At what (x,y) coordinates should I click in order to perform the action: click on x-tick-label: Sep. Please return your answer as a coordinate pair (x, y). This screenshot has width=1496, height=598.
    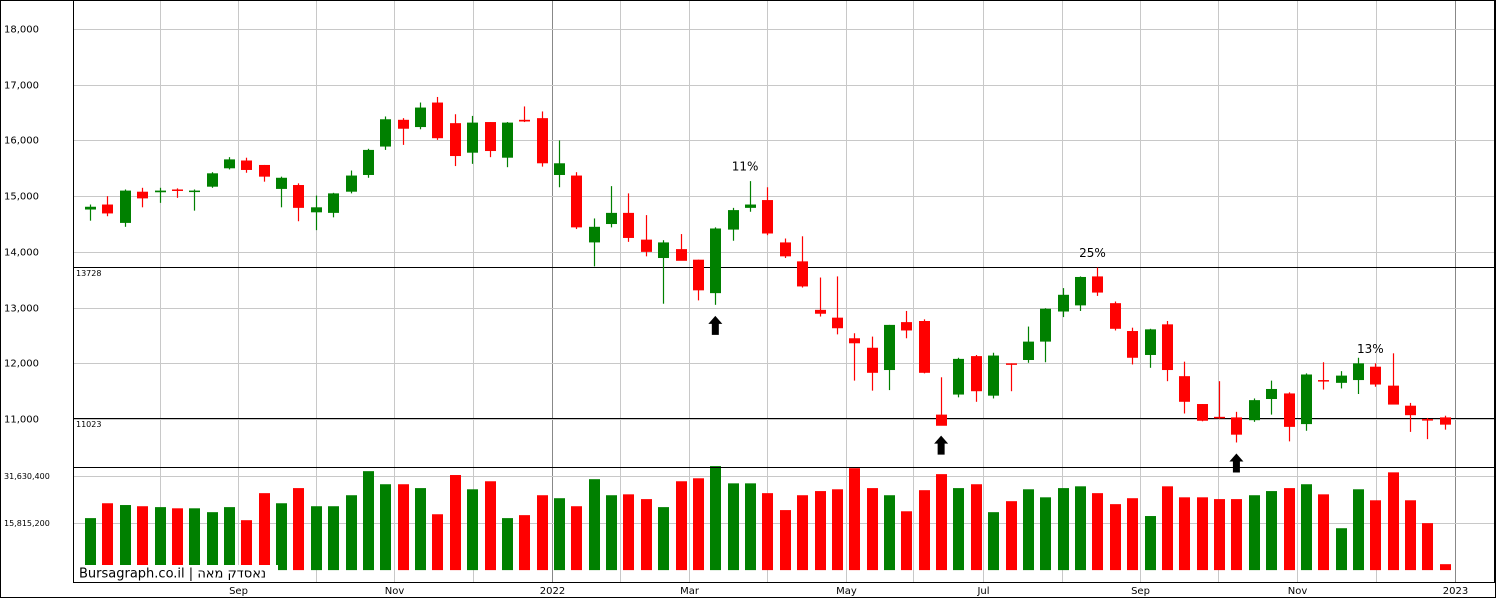
    Looking at the image, I should click on (238, 591).